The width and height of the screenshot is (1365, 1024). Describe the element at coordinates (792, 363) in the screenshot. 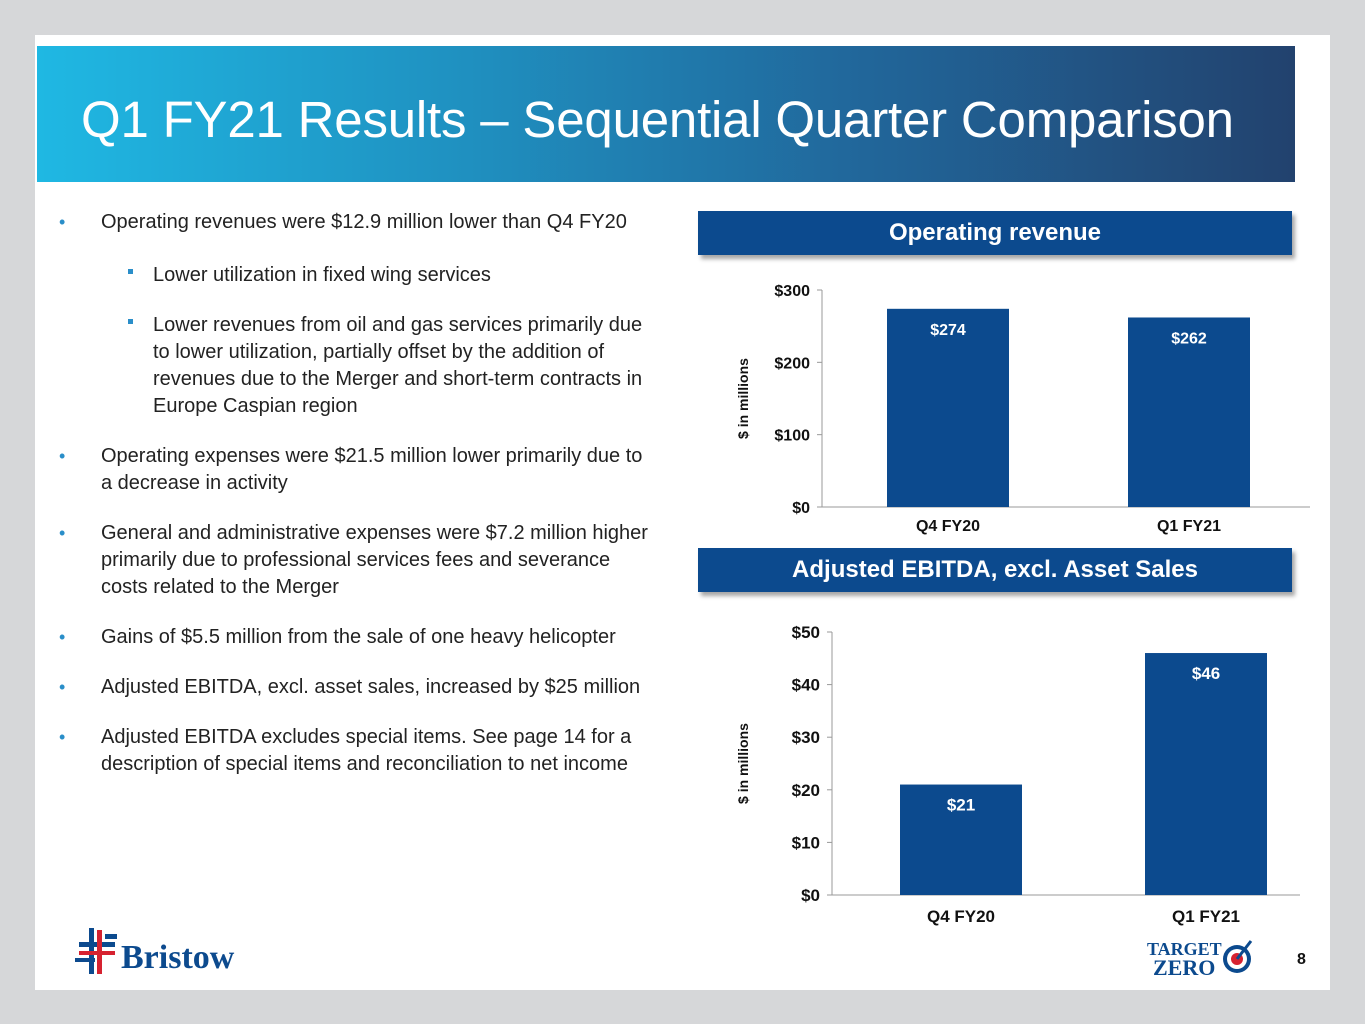

I see `y-tick-label: $200` at that location.